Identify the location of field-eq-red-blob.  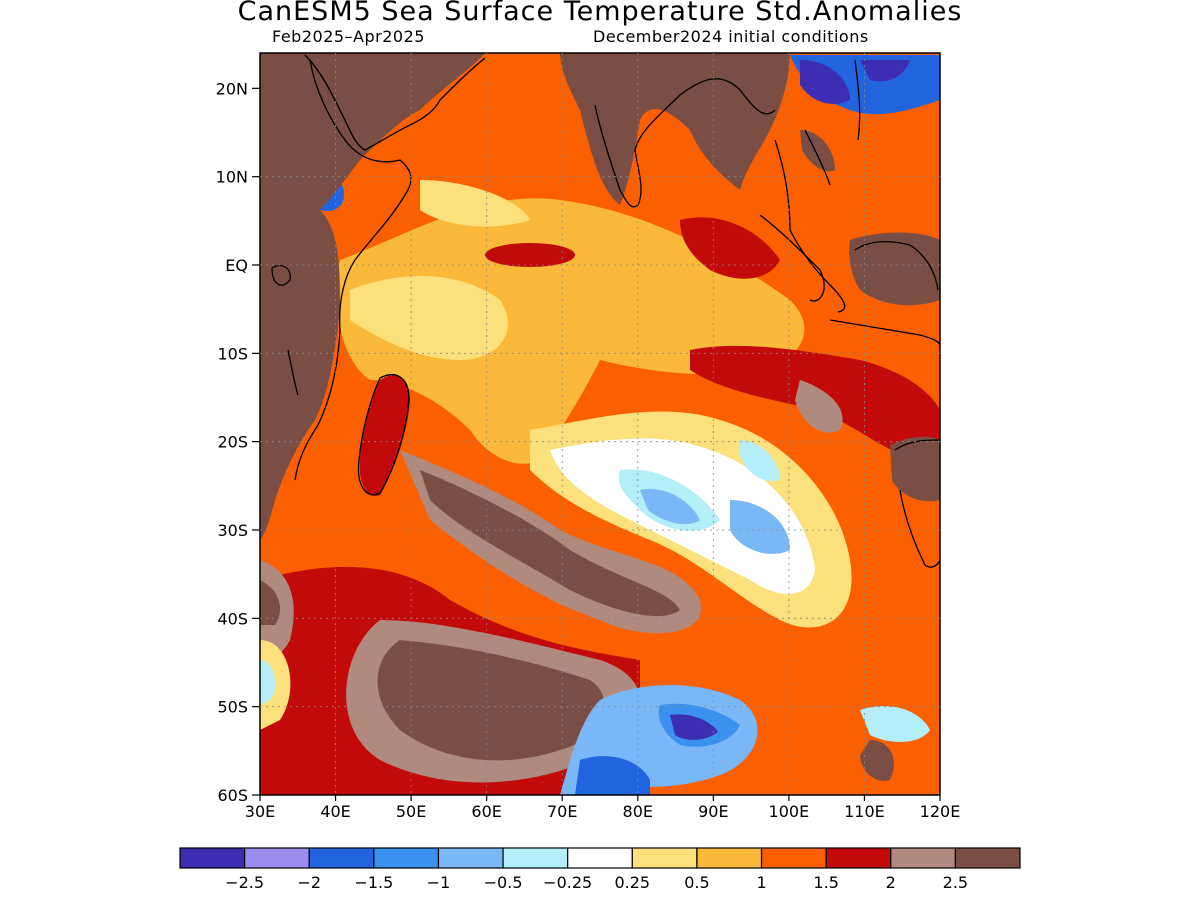
(530, 255).